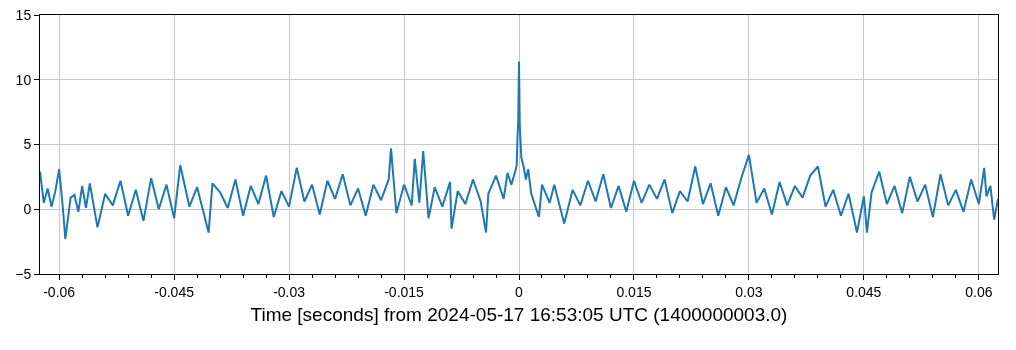 The image size is (1016, 350). What do you see at coordinates (864, 291) in the screenshot?
I see `x-tick-label: 0.045` at bounding box center [864, 291].